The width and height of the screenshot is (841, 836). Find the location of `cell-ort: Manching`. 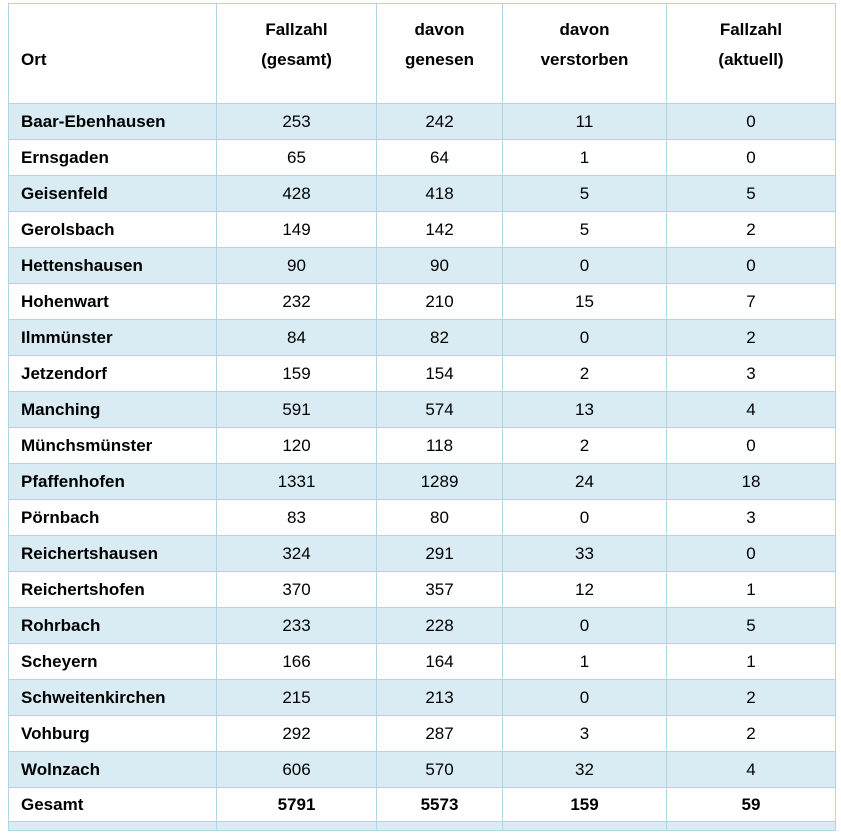

cell-ort: Manching is located at coordinates (112, 409).